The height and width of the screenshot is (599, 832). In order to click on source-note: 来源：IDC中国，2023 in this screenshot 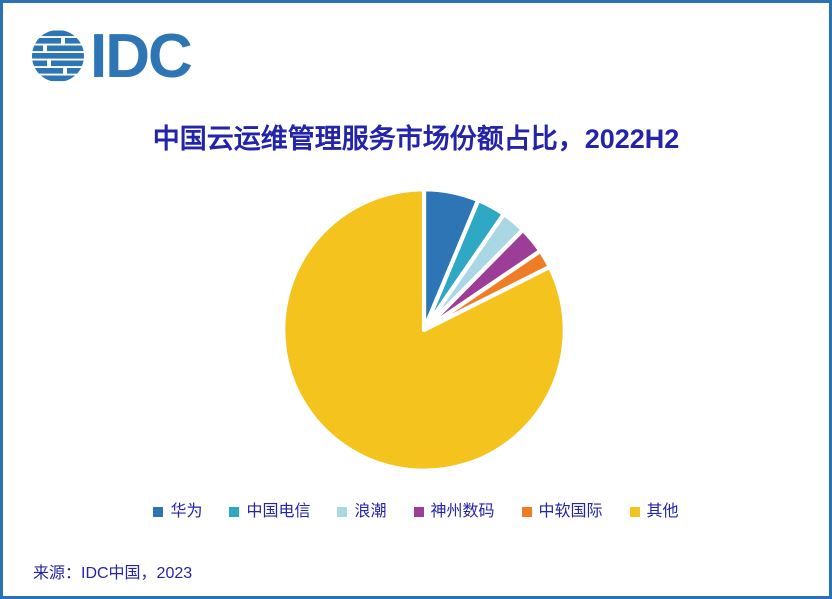, I will do `click(113, 573)`.